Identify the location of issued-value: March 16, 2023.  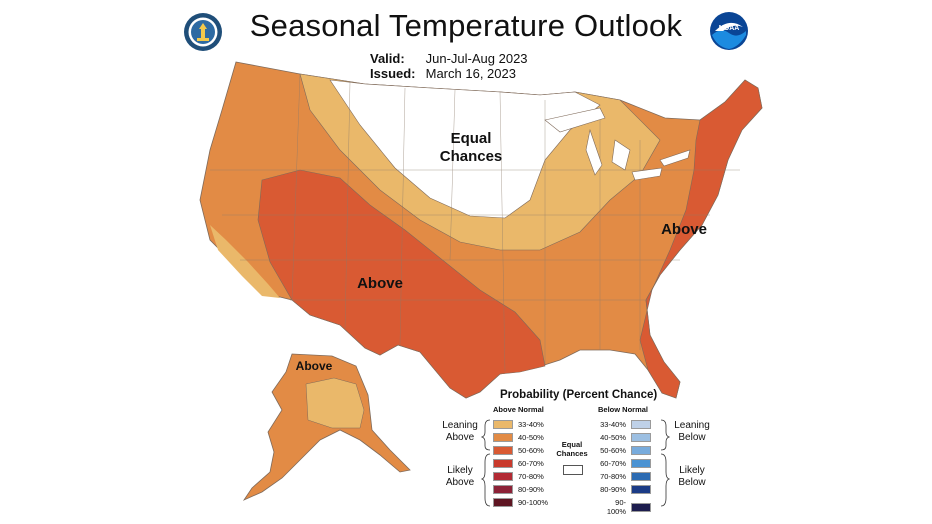
(470, 73).